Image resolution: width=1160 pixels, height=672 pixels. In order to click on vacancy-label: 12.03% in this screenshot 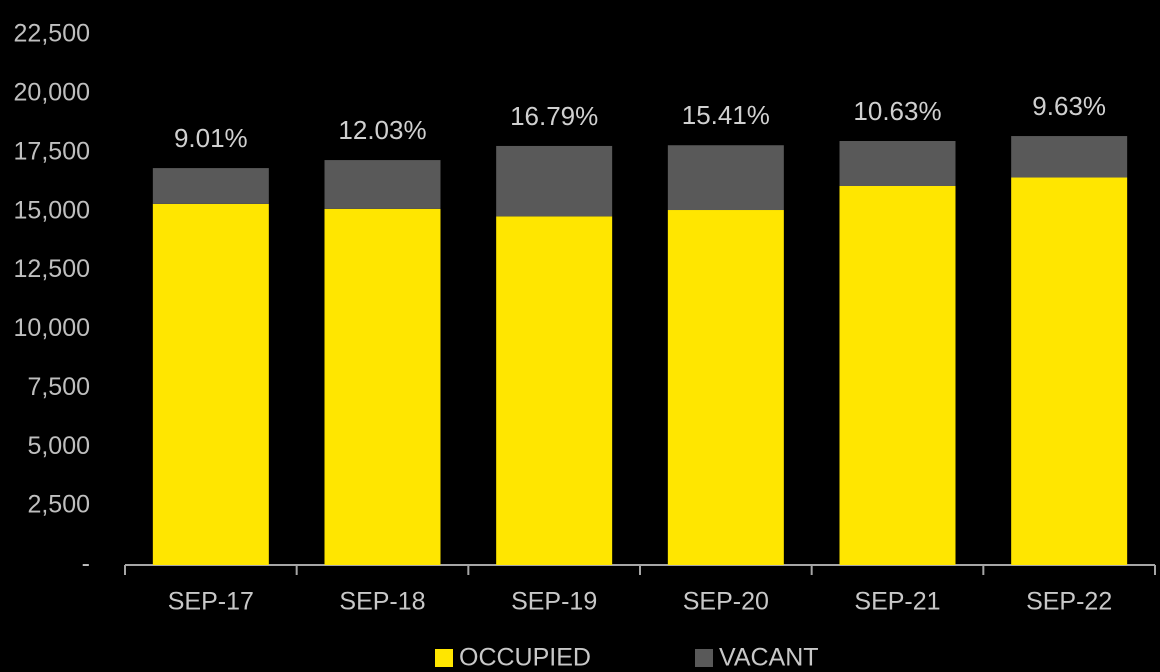, I will do `click(382, 130)`.